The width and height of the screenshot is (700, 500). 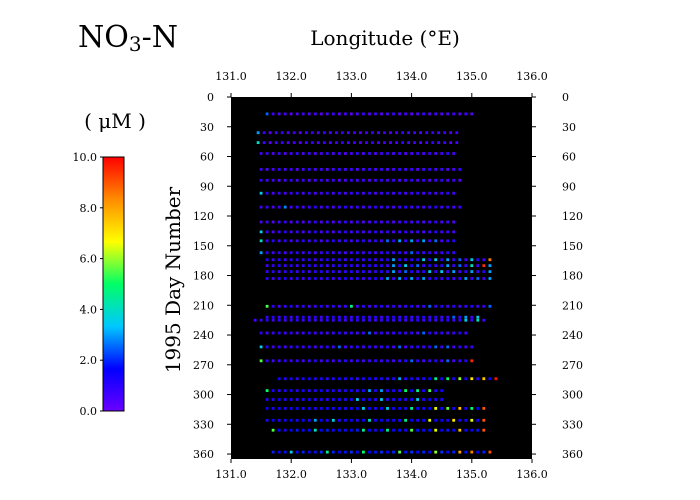 I want to click on x-tick-label-top: 136.0, so click(x=532, y=76).